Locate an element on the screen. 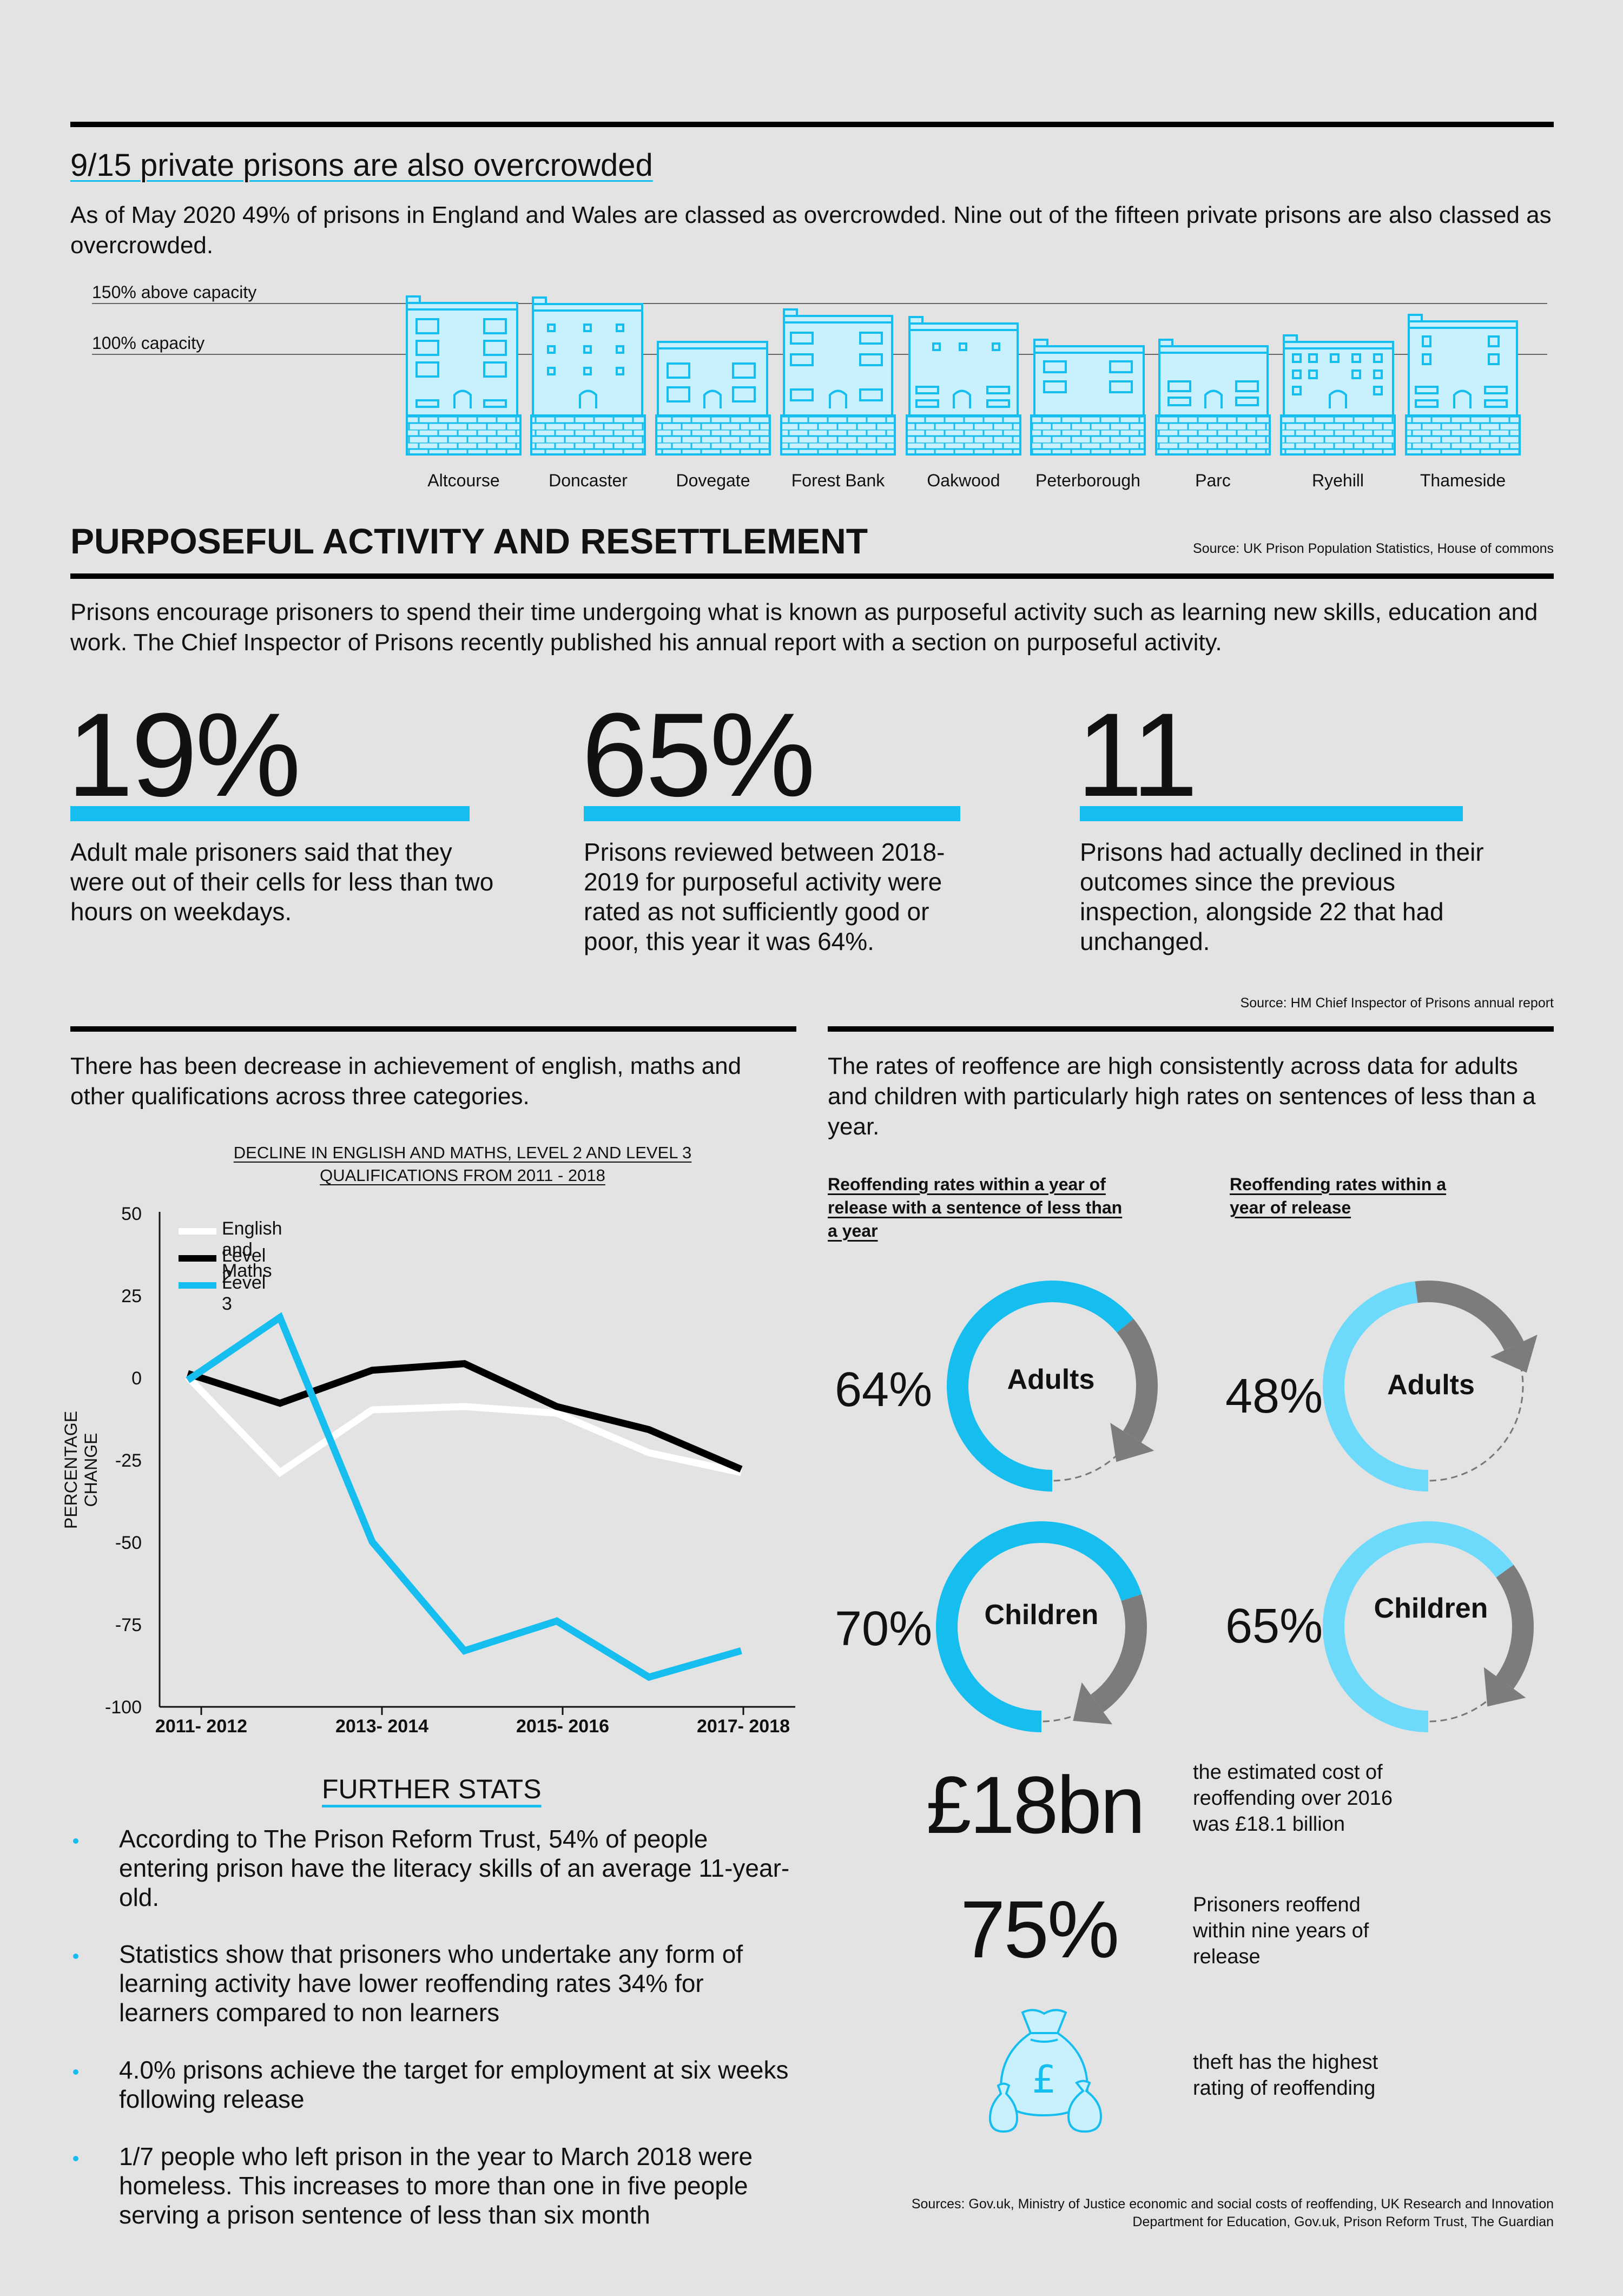  donut-pct-adults-all: 48% is located at coordinates (1274, 1396).